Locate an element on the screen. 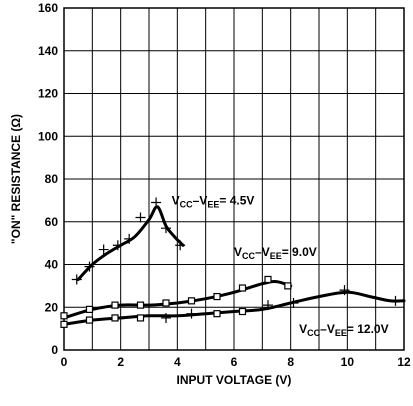 The height and width of the screenshot is (406, 413). y-axis-label: "ON" RESISTANCE (Ω) is located at coordinates (16, 179).